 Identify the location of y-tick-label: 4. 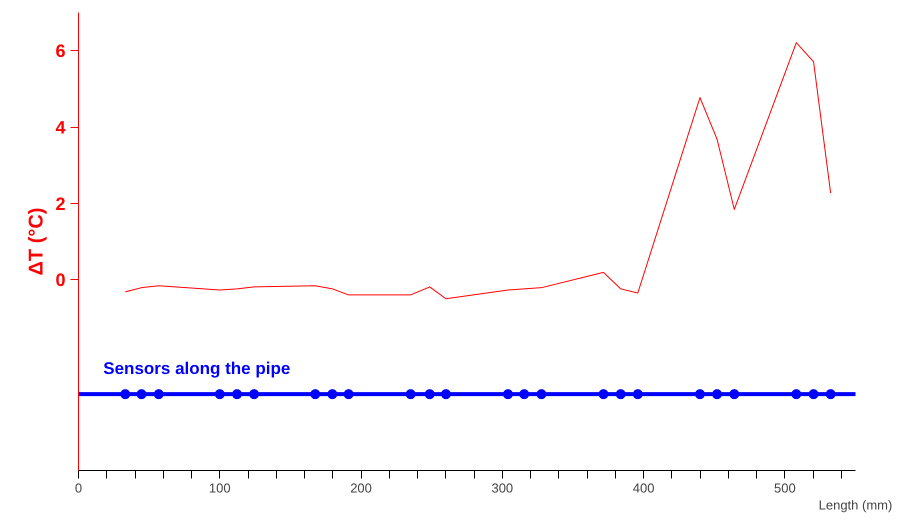
(60, 128).